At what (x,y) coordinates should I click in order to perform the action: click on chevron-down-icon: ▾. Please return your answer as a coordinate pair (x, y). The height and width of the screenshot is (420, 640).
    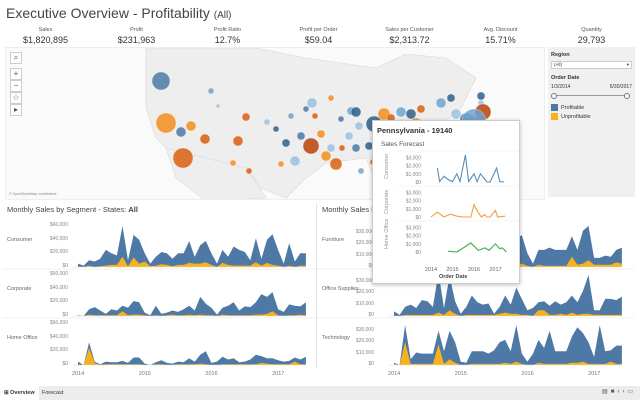
    Looking at the image, I should click on (627, 64).